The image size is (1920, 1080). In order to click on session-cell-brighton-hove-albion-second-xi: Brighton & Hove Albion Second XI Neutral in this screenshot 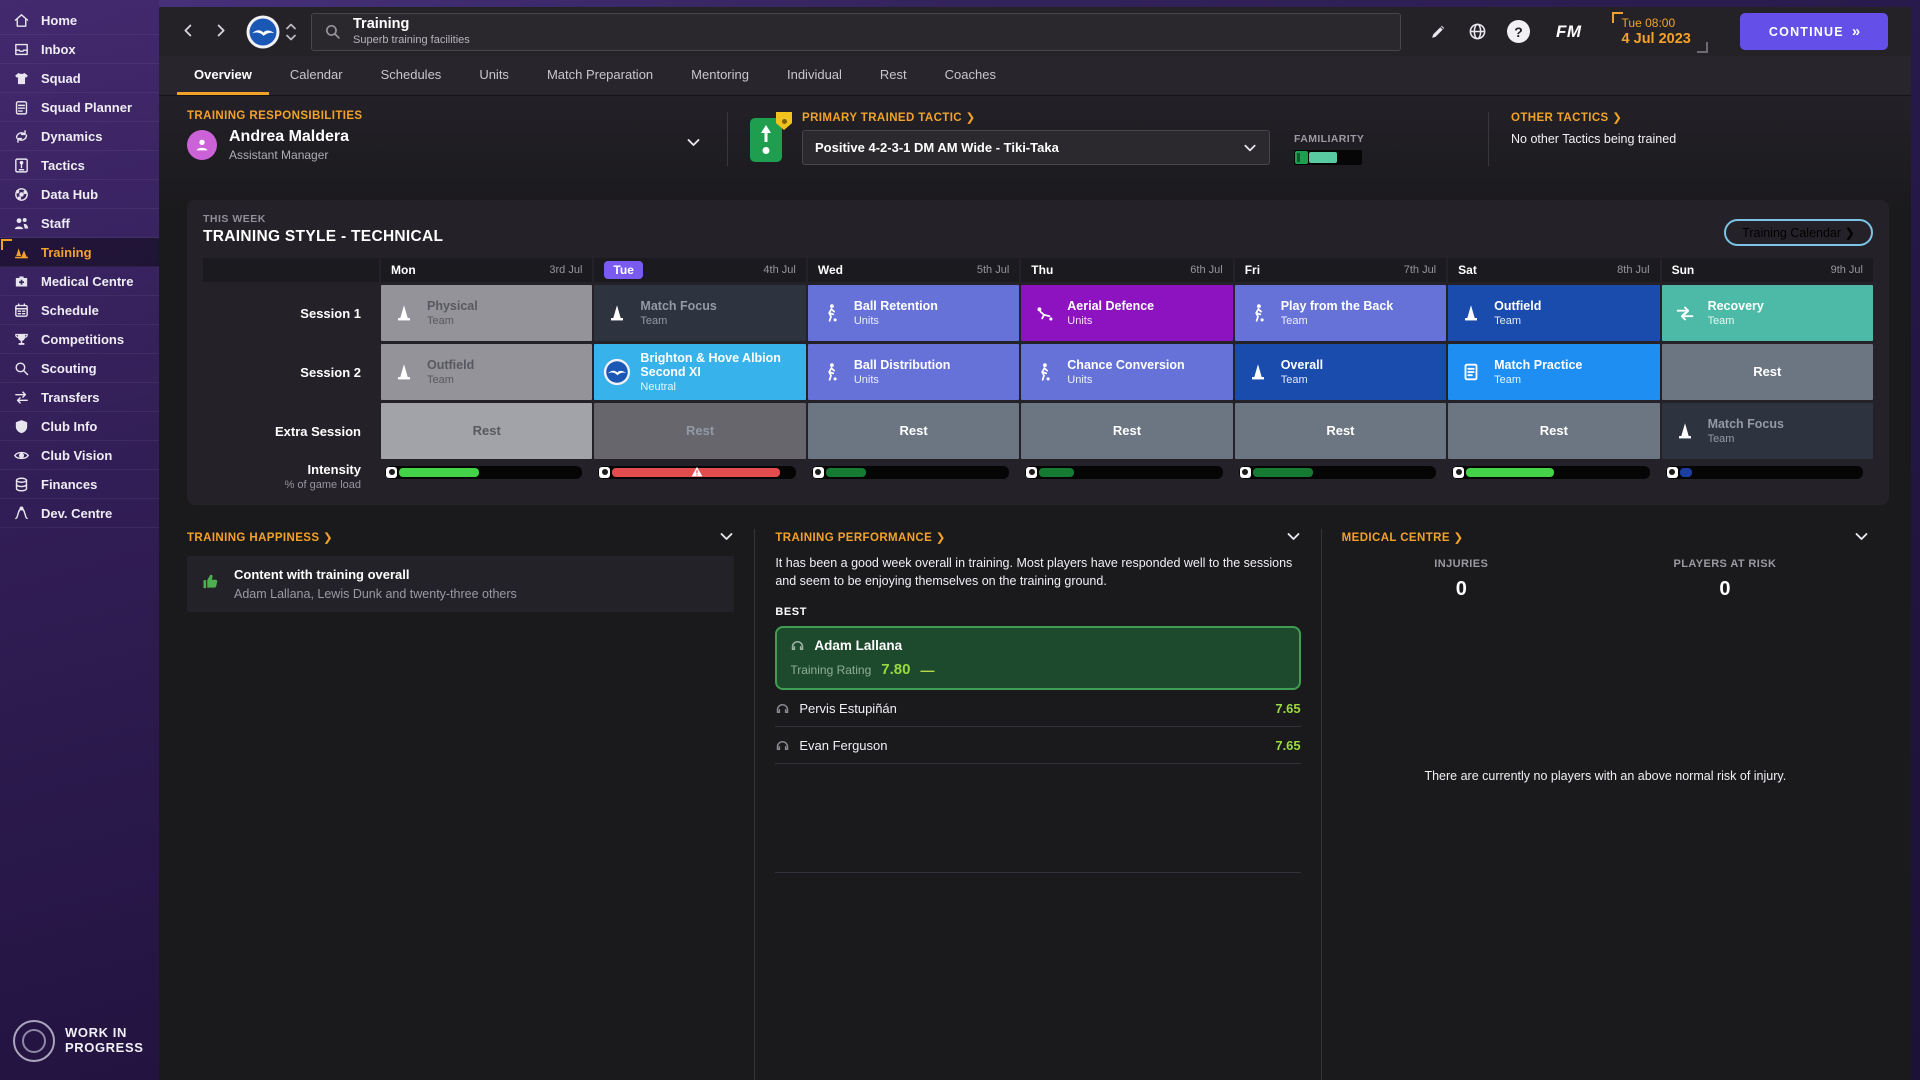, I will do `click(700, 372)`.